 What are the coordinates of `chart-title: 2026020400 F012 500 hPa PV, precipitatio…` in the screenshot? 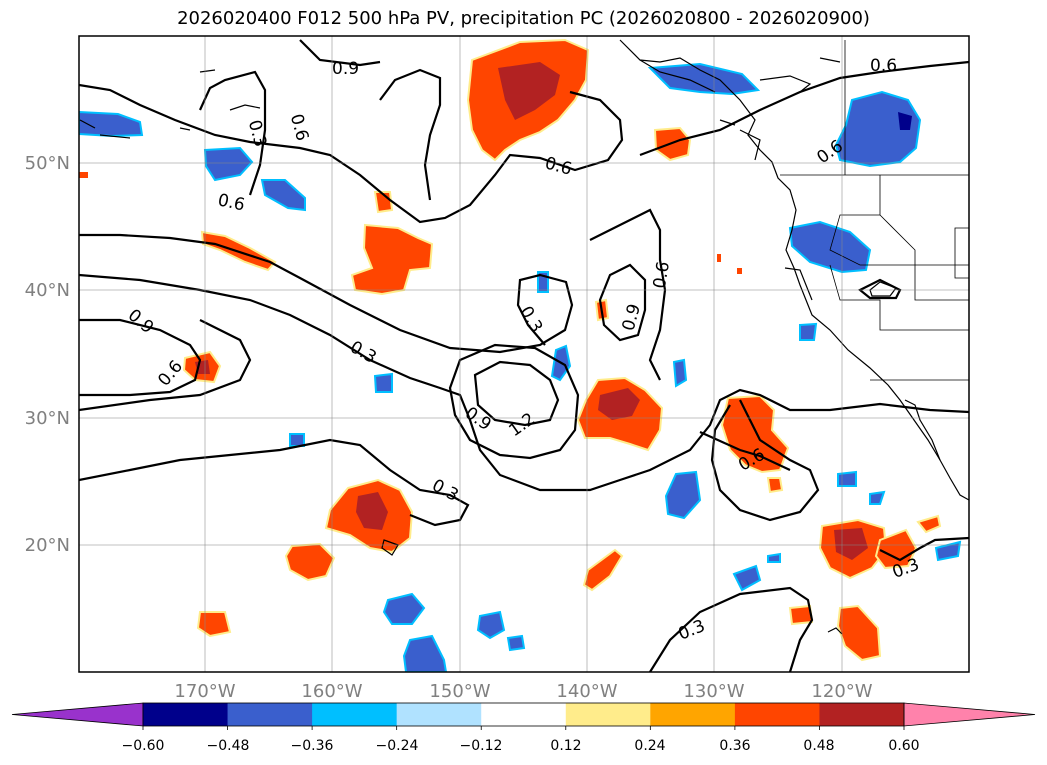 It's located at (523, 18).